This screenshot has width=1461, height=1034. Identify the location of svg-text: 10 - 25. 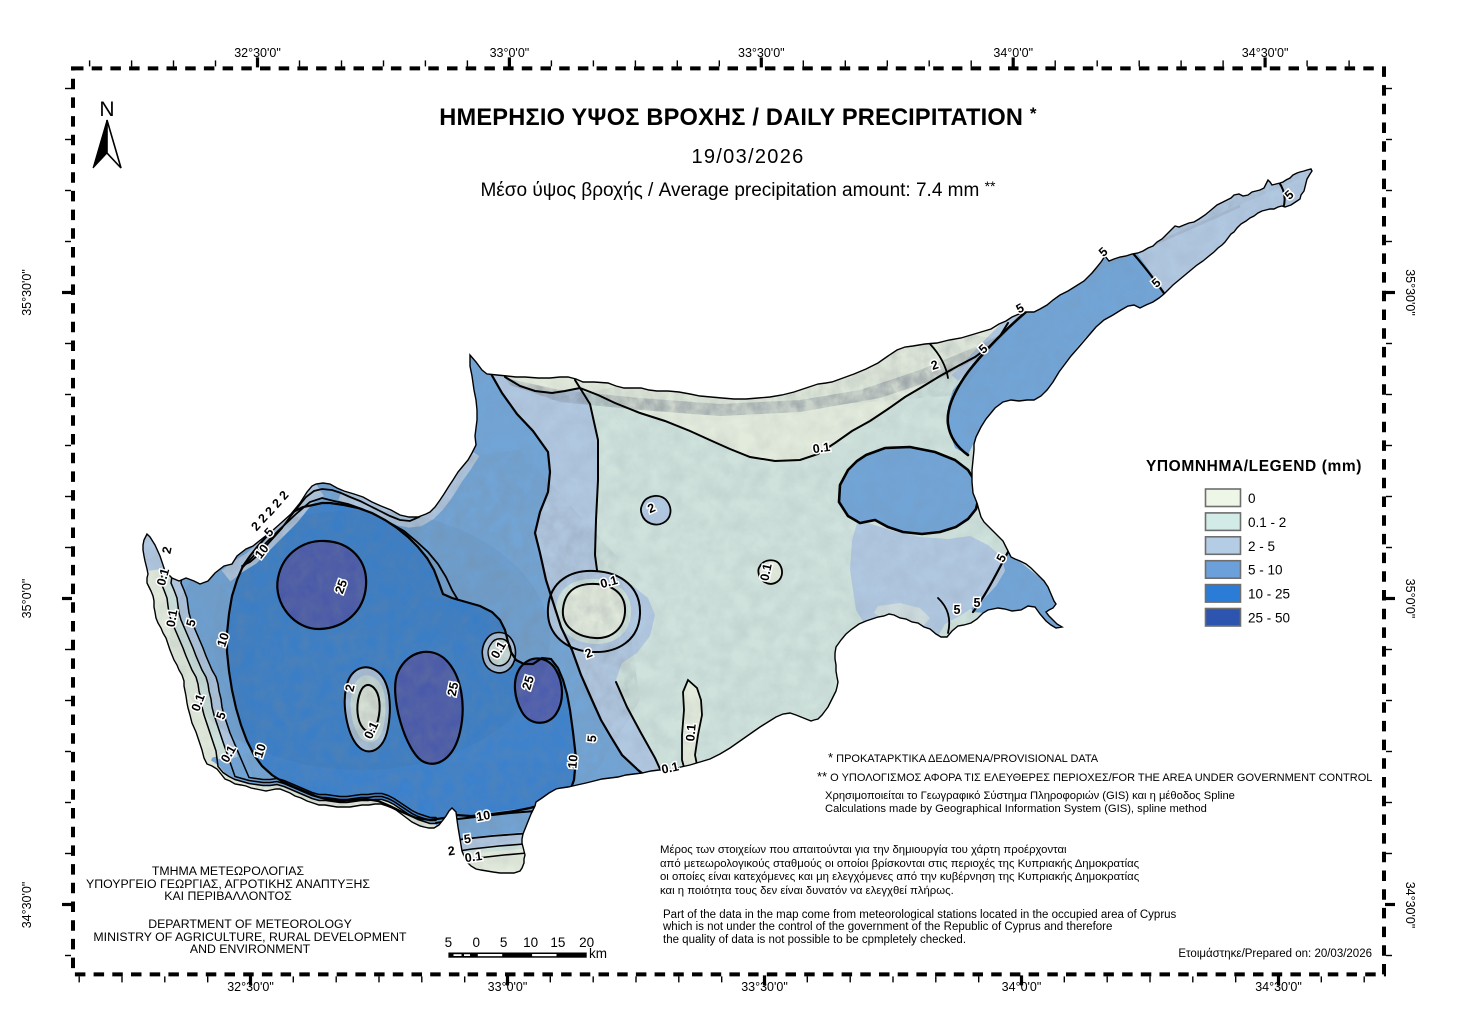
(1269, 594).